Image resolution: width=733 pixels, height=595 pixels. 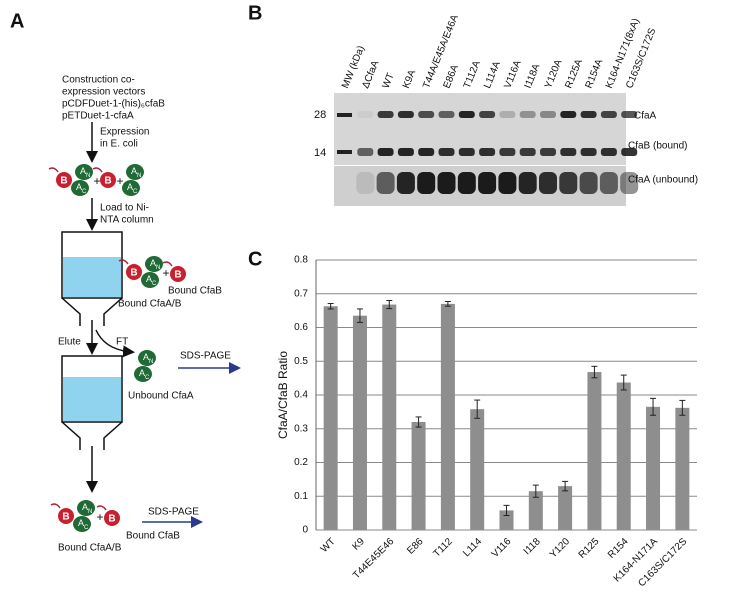 What do you see at coordinates (122, 342) in the screenshot?
I see `diagram-label: FT` at bounding box center [122, 342].